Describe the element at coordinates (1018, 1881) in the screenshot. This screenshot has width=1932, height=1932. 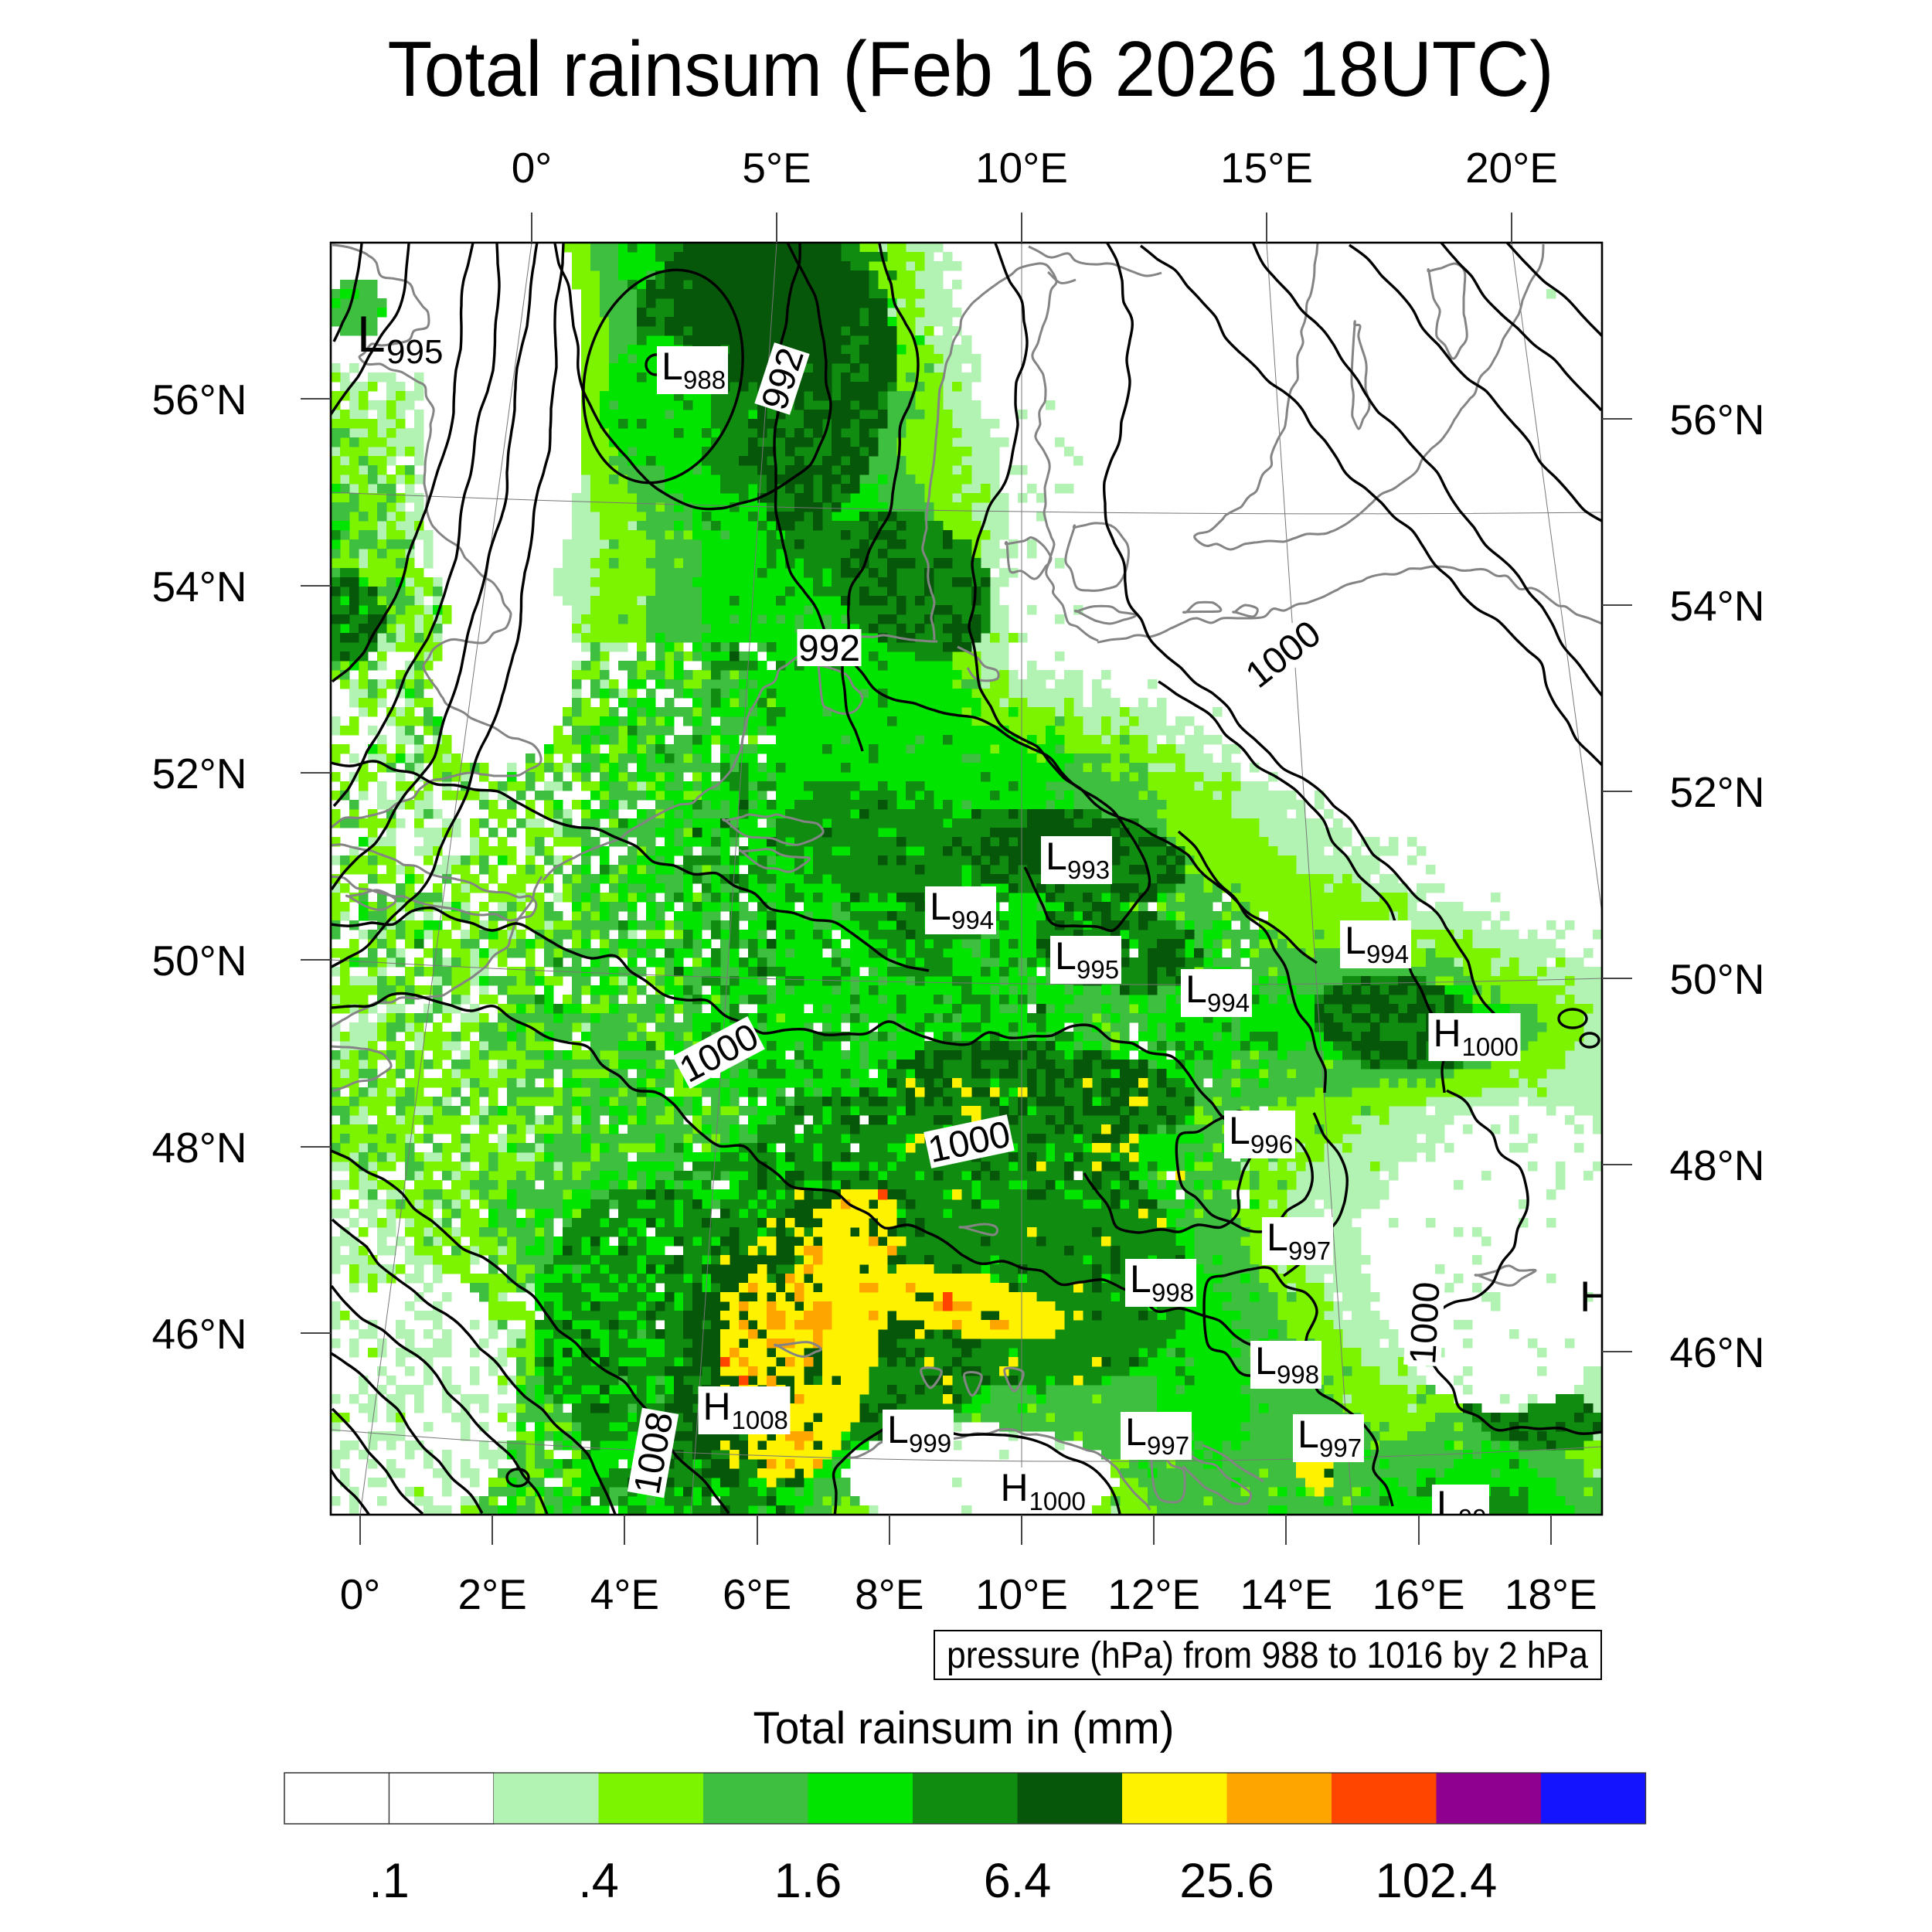
I see `svg-text: 6.4` at that location.